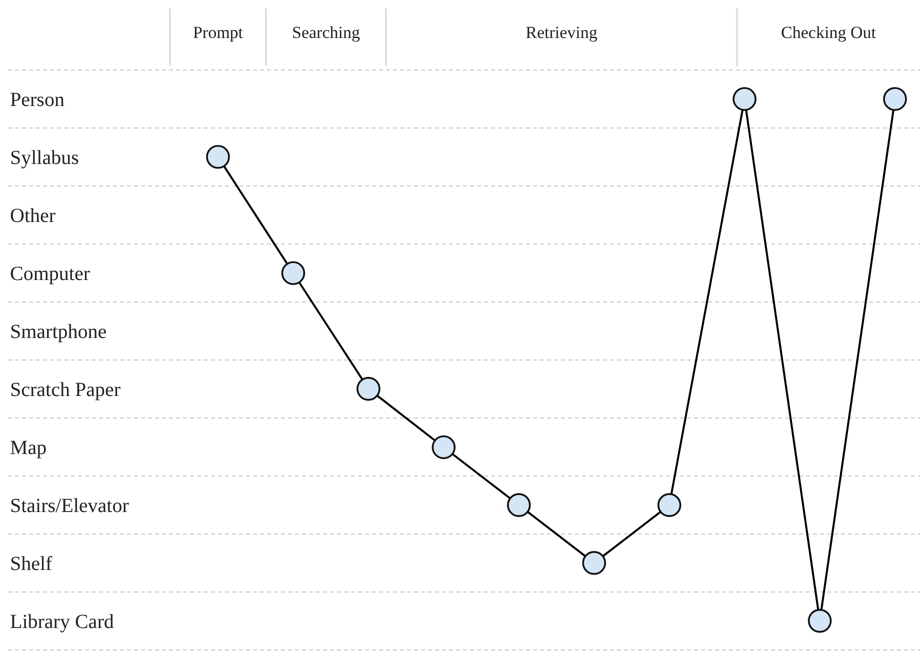  Describe the element at coordinates (326, 32) in the screenshot. I see `text: Searching` at that location.